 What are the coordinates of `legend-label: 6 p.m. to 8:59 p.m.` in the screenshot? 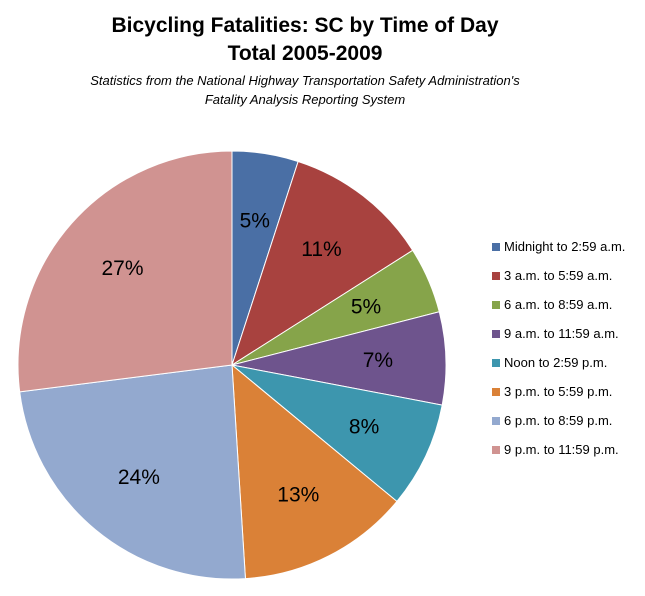 It's located at (558, 420).